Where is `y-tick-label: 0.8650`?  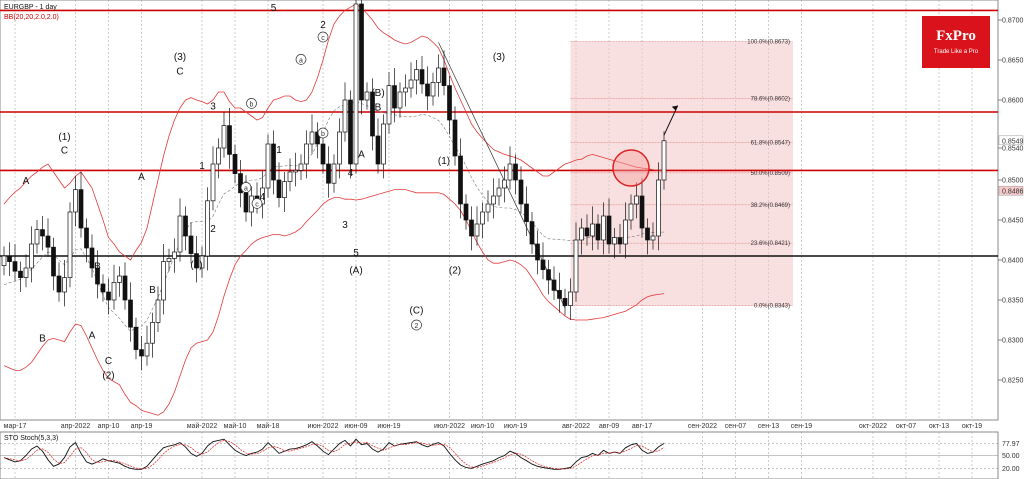
y-tick-label: 0.8650 is located at coordinates (1013, 61).